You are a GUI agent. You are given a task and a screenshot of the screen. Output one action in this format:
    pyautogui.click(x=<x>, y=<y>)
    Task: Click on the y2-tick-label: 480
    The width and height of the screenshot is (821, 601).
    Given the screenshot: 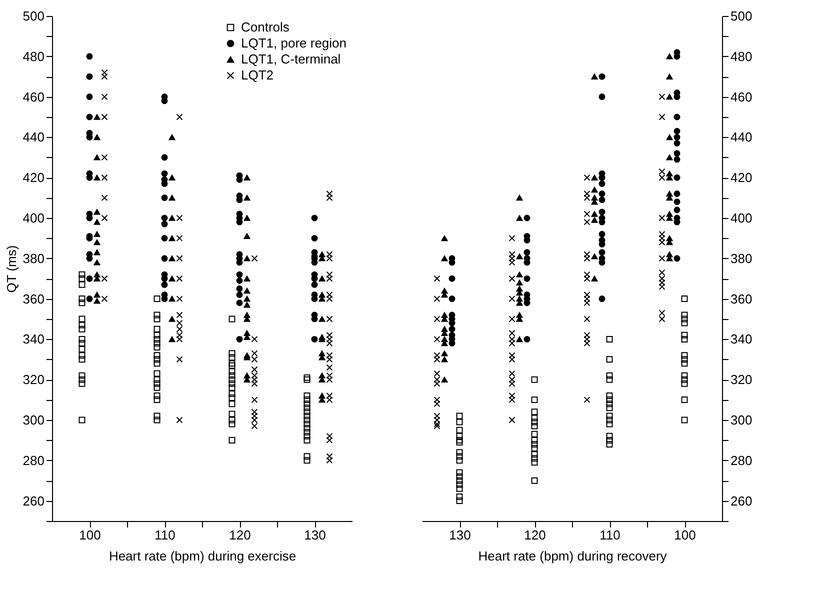 What is the action you would take?
    pyautogui.click(x=741, y=56)
    